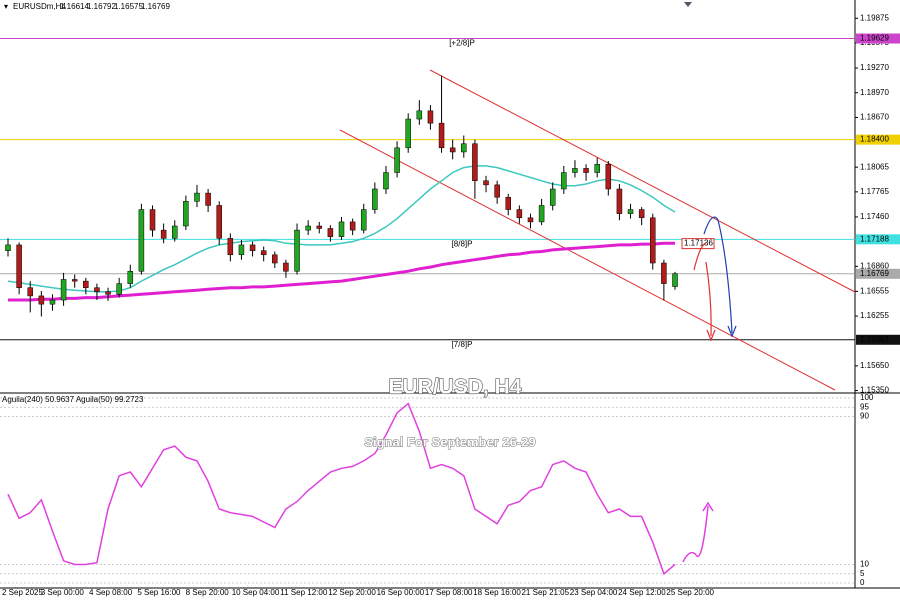 This screenshot has width=900, height=600. I want to click on symbol: EURUSDm,H4, so click(39, 6).